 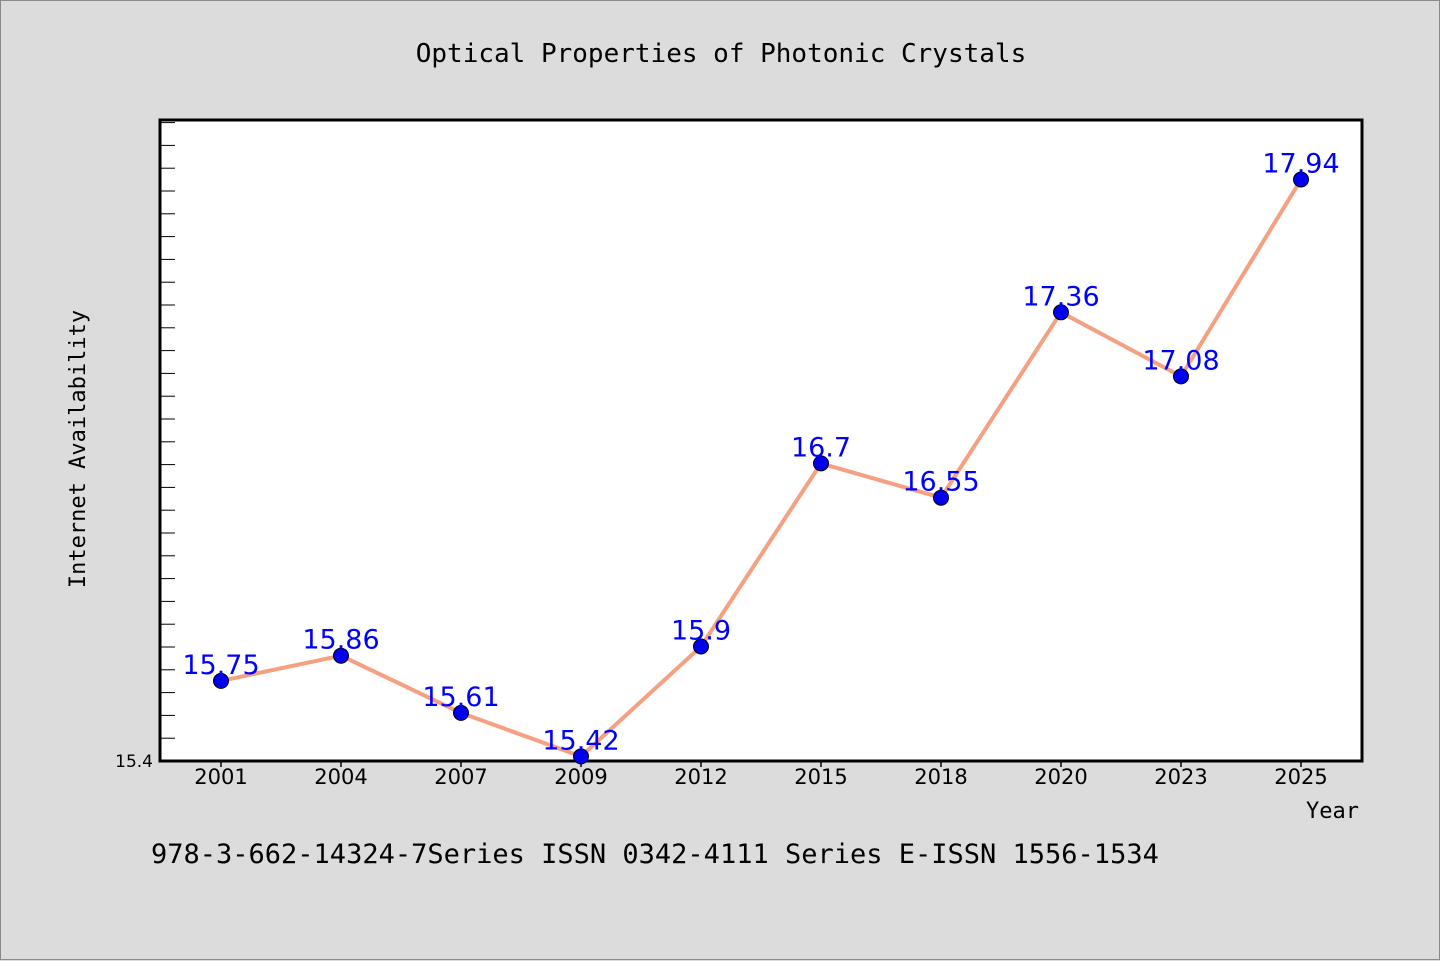 What do you see at coordinates (134, 762) in the screenshot?
I see `y-tick-label: 15.4` at bounding box center [134, 762].